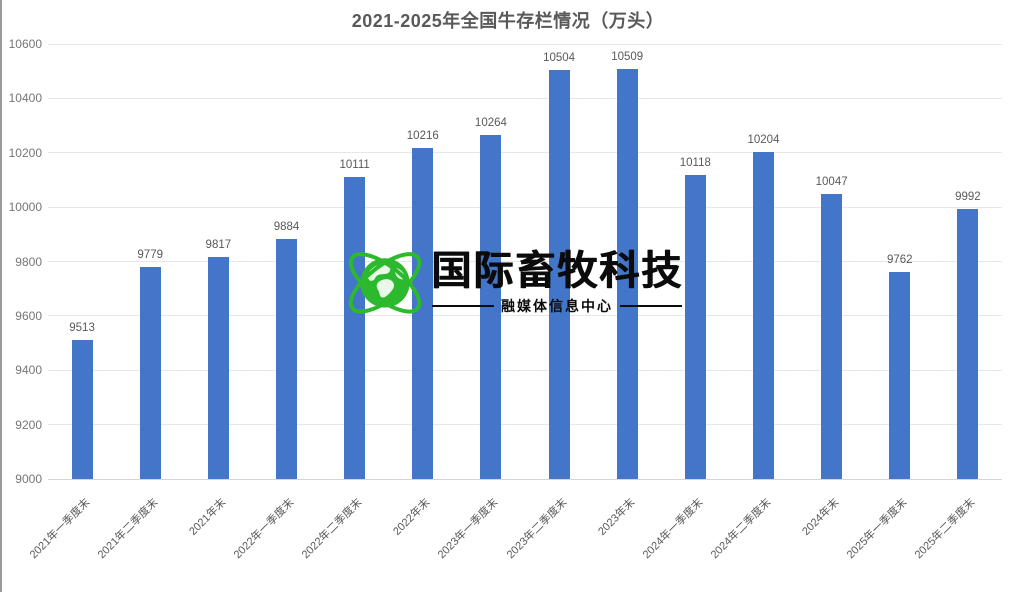 The height and width of the screenshot is (597, 1016). Describe the element at coordinates (28, 315) in the screenshot. I see `y-axis-label: 9600` at that location.